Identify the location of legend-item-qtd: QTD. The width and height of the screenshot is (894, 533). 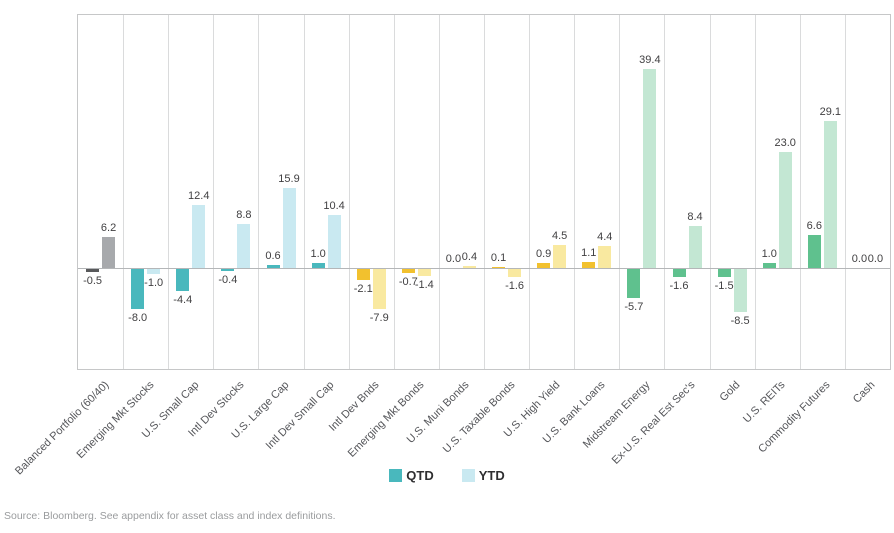
(411, 475).